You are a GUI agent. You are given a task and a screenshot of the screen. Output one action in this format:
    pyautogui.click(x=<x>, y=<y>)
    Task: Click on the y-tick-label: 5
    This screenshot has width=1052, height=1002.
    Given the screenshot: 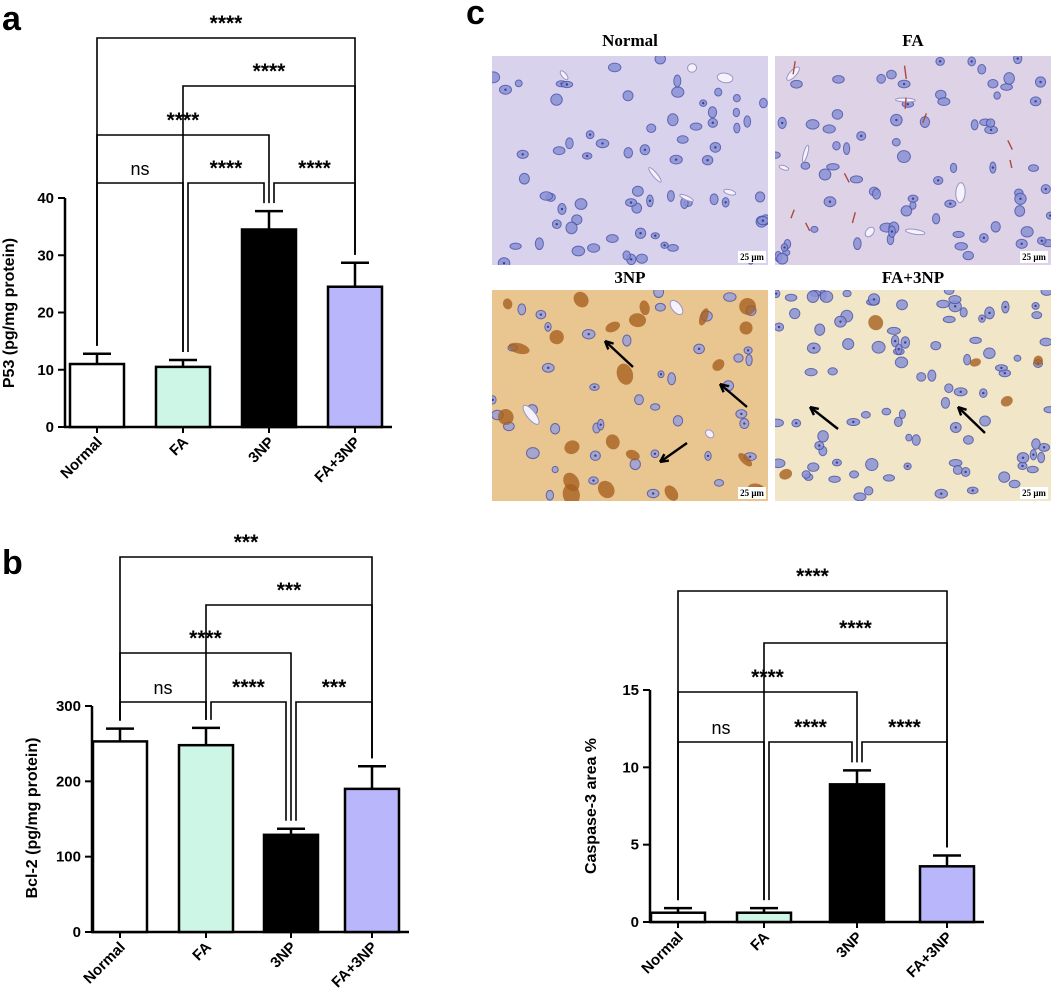 What is the action you would take?
    pyautogui.click(x=635, y=845)
    